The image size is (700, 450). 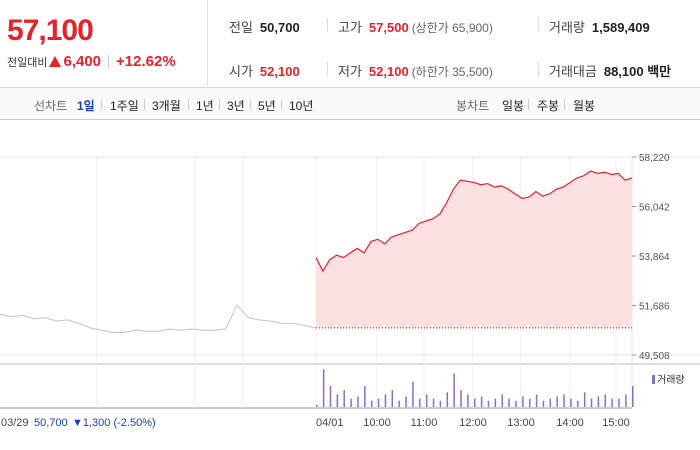 I want to click on volume-legend-swatch, so click(x=653, y=379).